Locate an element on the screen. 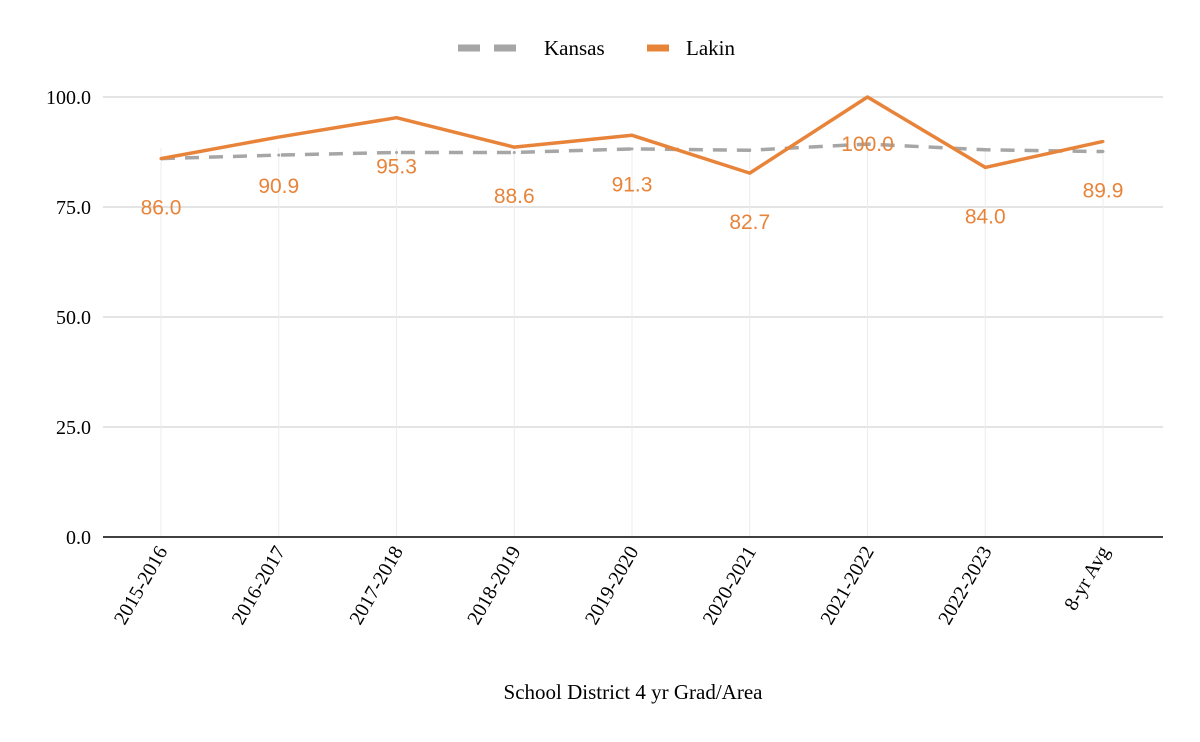  y-tick-label: 100.0 is located at coordinates (68, 98).